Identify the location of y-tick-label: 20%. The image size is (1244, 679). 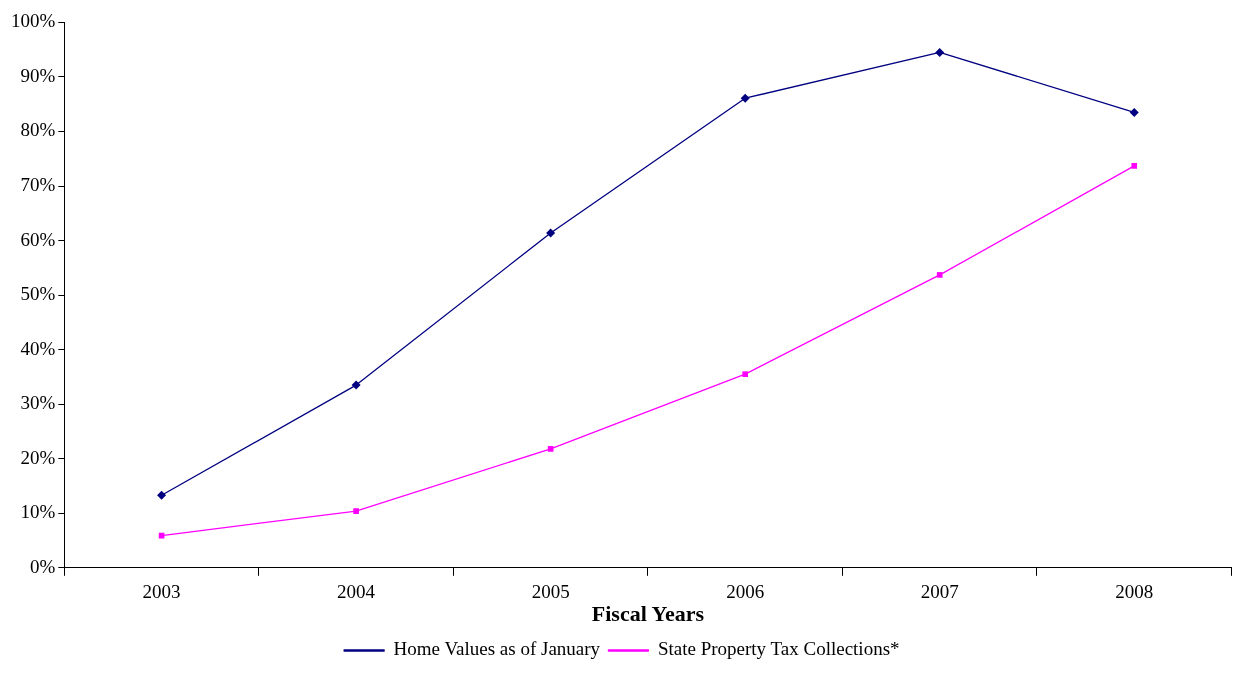
(38, 457).